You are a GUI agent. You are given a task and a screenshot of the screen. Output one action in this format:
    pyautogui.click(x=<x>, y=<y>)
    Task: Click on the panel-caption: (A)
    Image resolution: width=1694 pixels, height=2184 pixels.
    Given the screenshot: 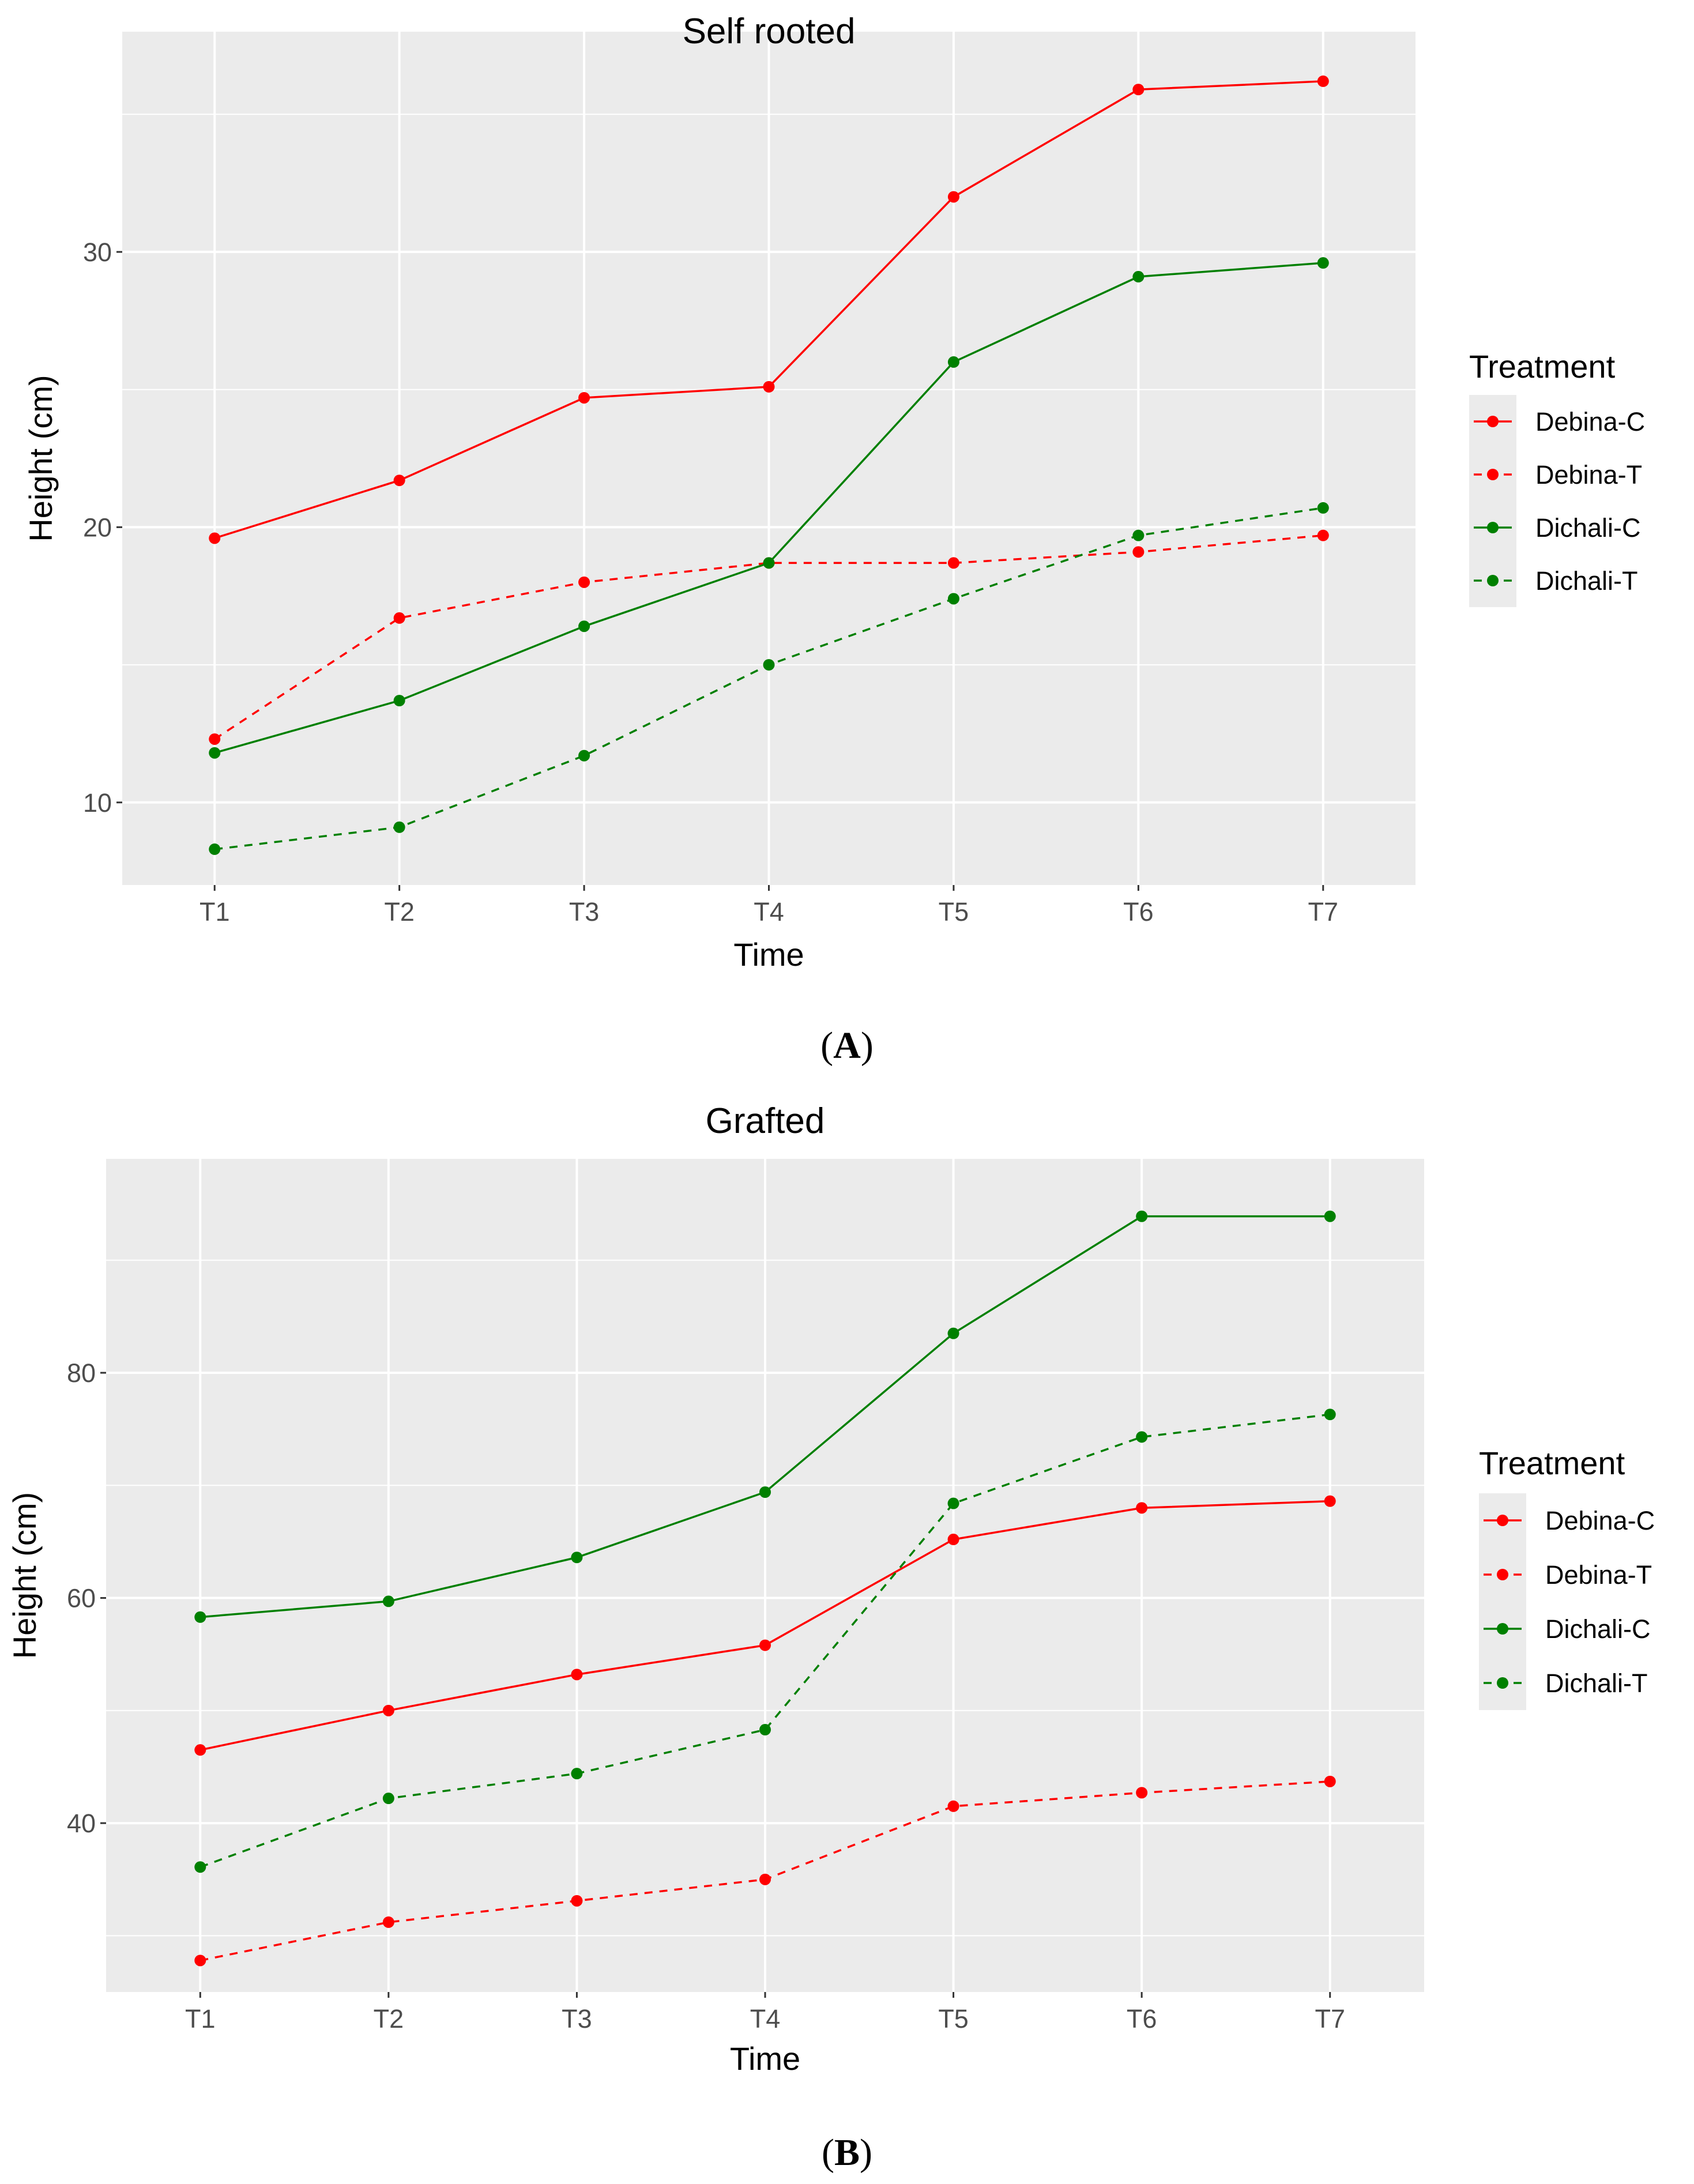 What is the action you would take?
    pyautogui.click(x=847, y=1046)
    